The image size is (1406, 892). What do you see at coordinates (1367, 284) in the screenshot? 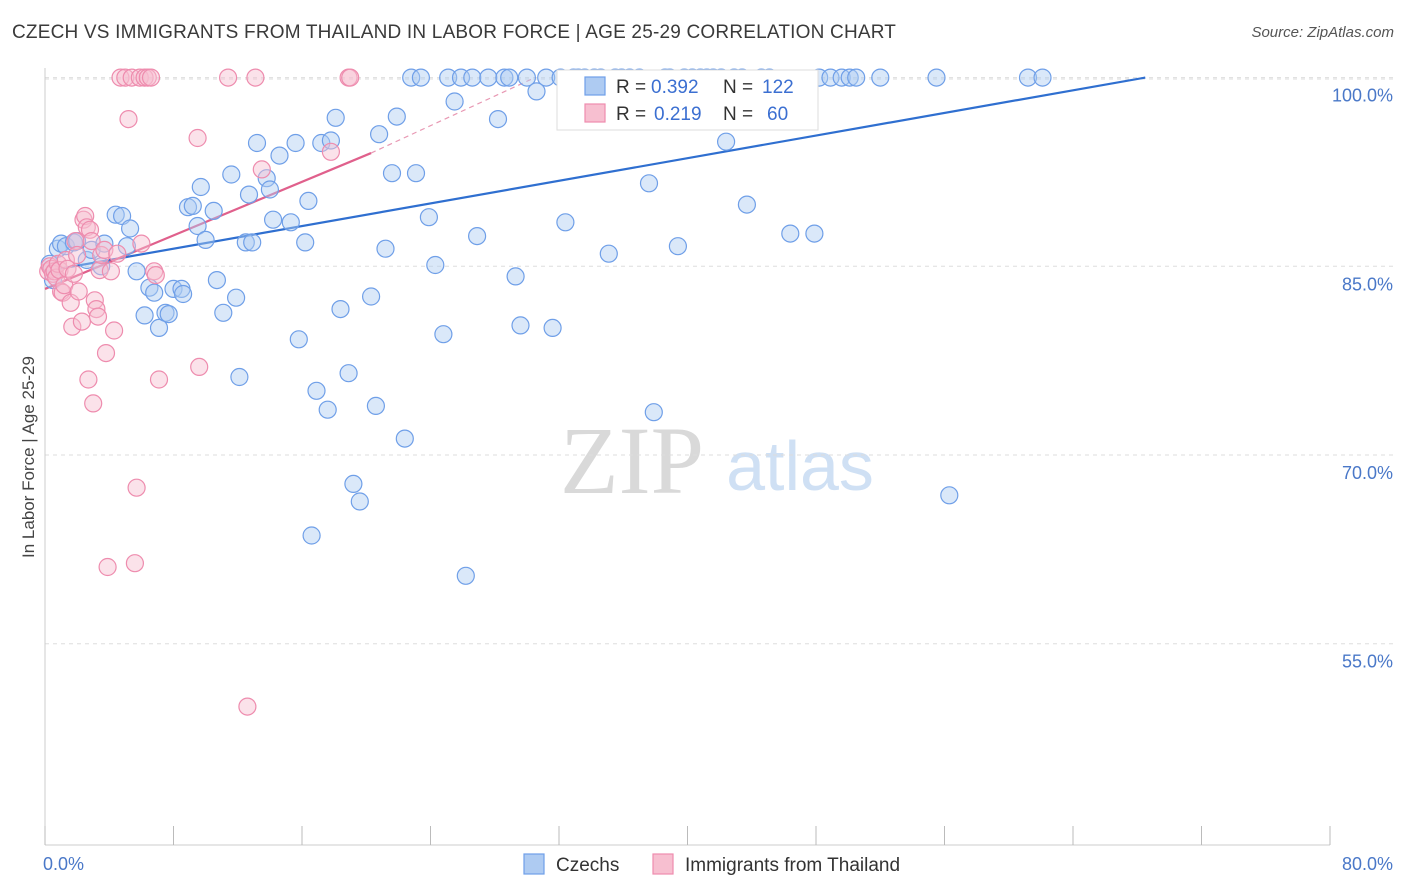
I see `y-tick-label: 85.0%` at bounding box center [1367, 284].